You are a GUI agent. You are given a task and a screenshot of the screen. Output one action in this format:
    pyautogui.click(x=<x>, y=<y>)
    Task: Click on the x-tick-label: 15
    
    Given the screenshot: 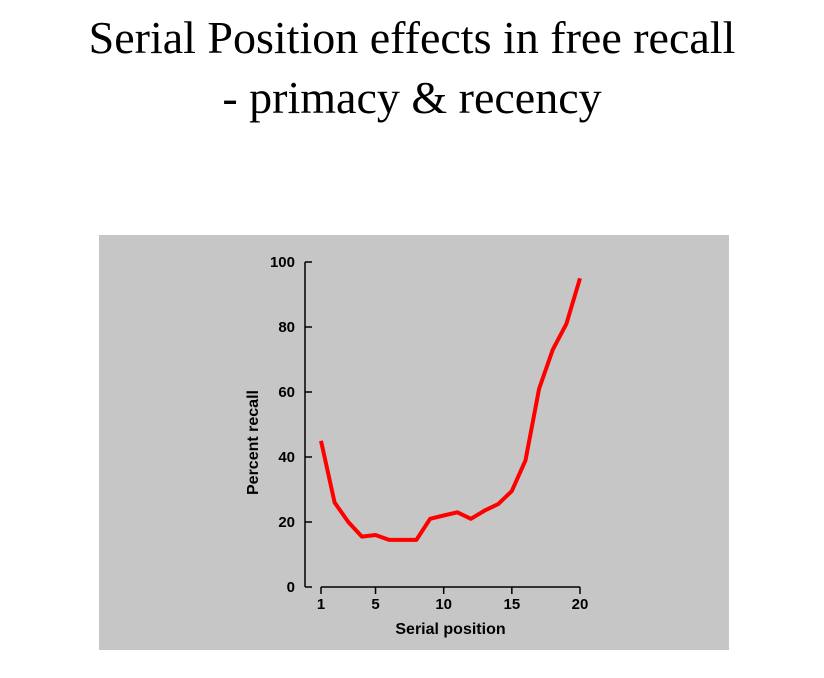 What is the action you would take?
    pyautogui.click(x=511, y=604)
    